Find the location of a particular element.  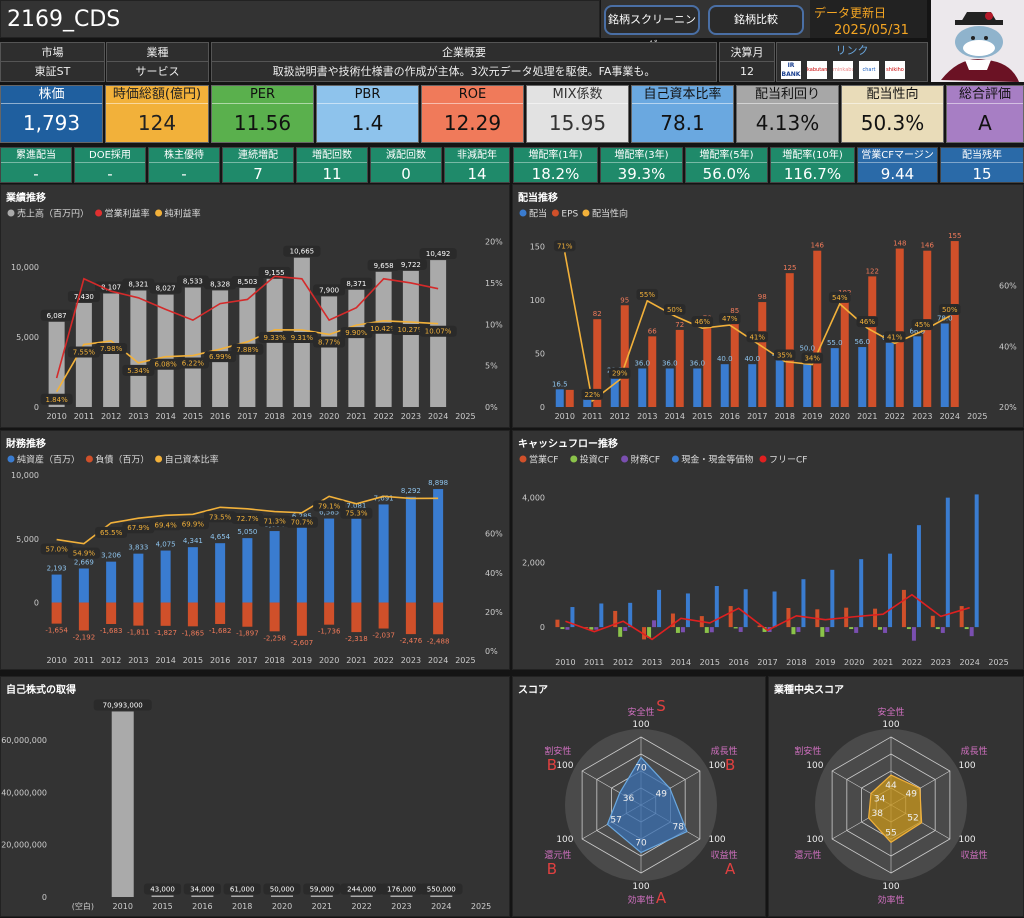

buyback-label: 59,000 is located at coordinates (322, 890).